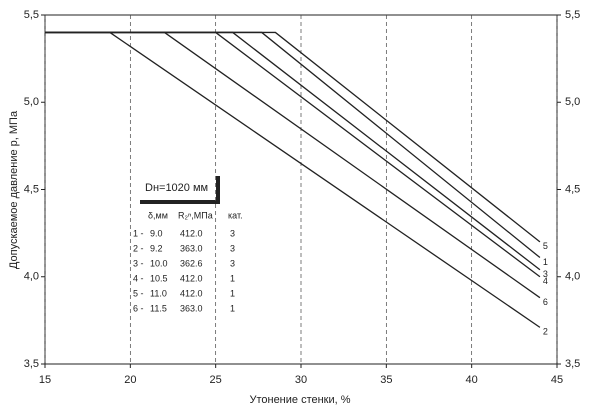  I want to click on table-header: кат., so click(235, 215).